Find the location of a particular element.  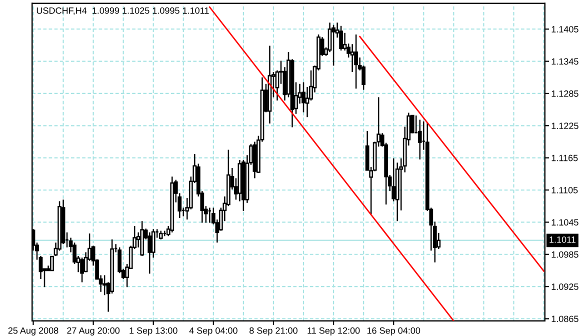

x-tick-label: 4 Sep 04:00 is located at coordinates (213, 331).